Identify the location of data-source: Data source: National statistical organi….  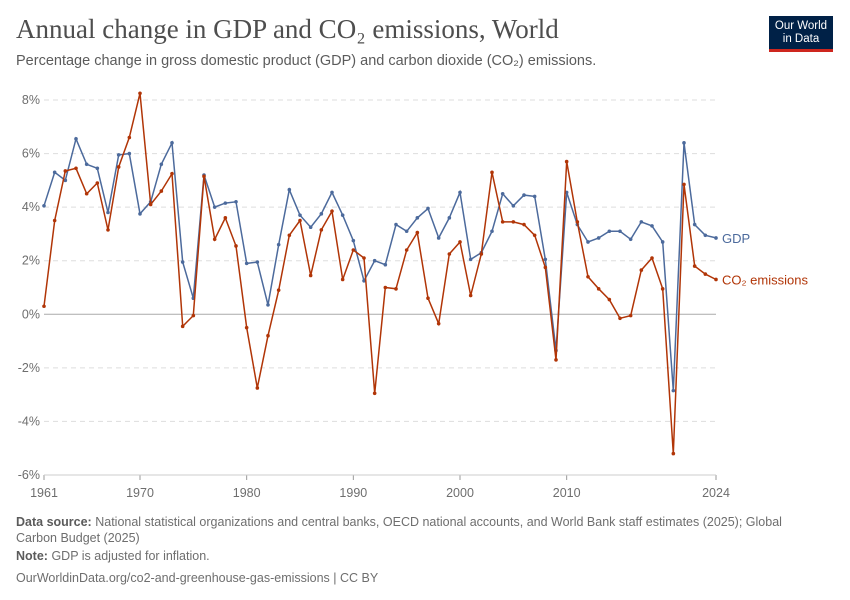
(421, 530).